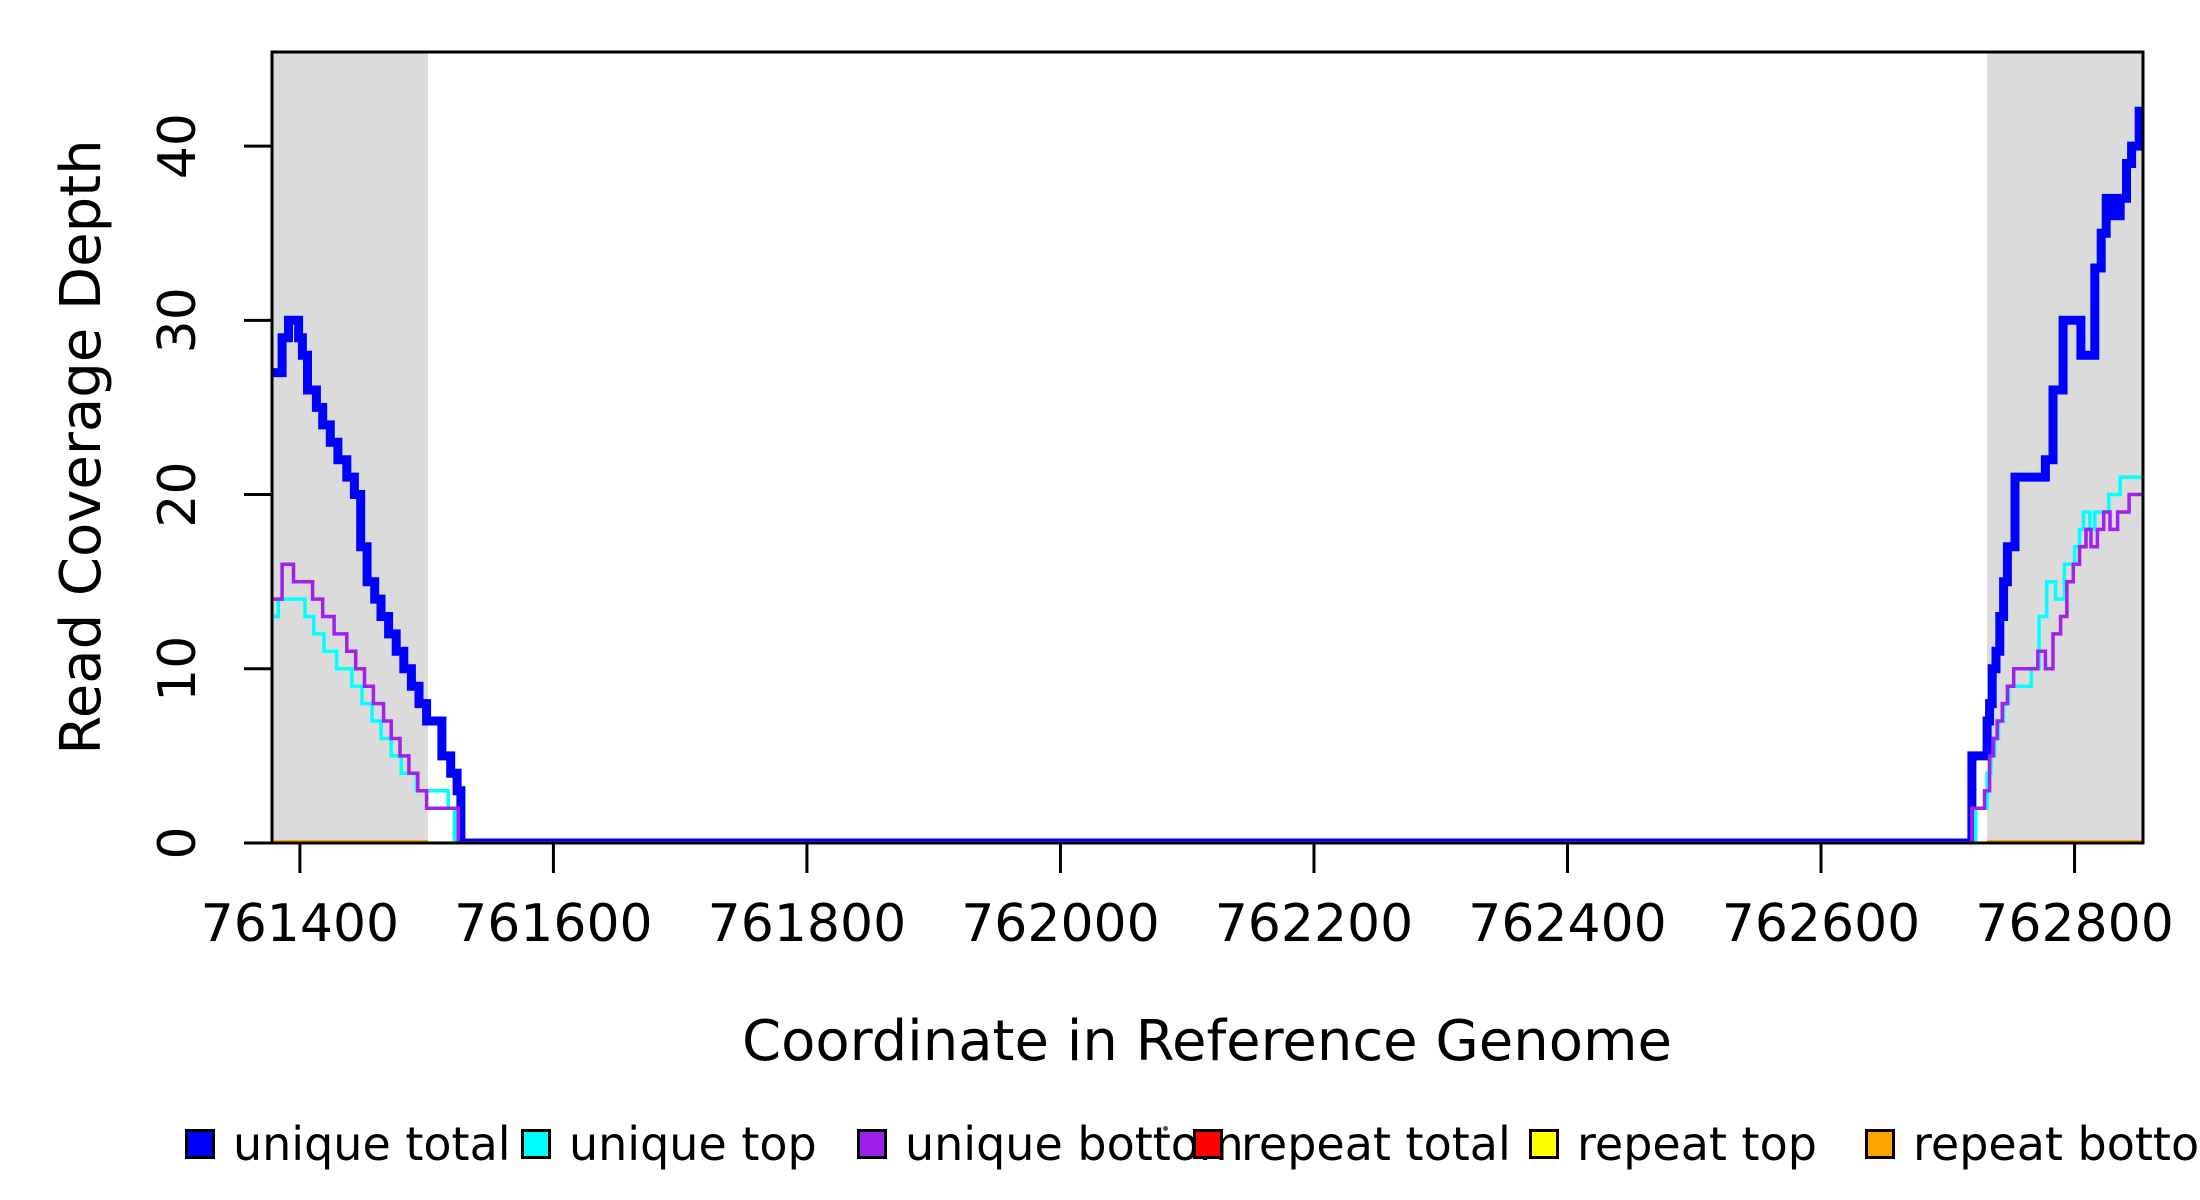  Describe the element at coordinates (178, 669) in the screenshot. I see `y-tick-label: 10` at that location.